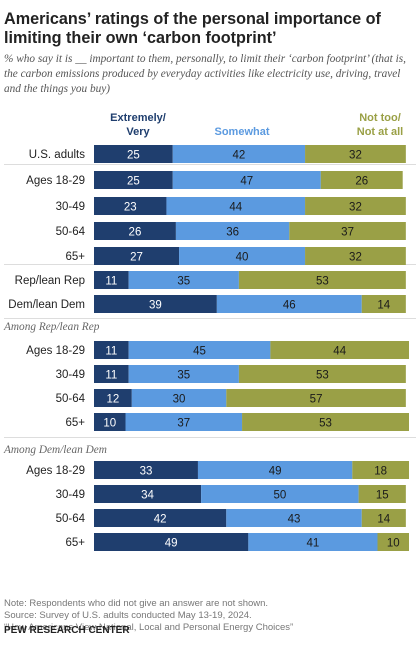 This screenshot has width=420, height=647. I want to click on data-label: 12, so click(113, 400).